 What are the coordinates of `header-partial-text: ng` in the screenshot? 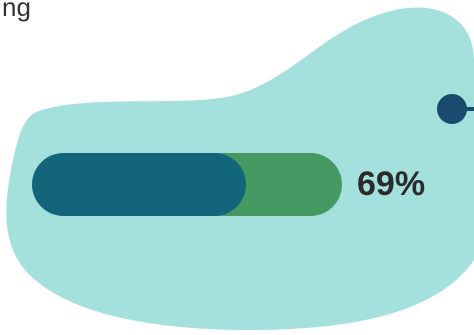 It's located at (16, 11).